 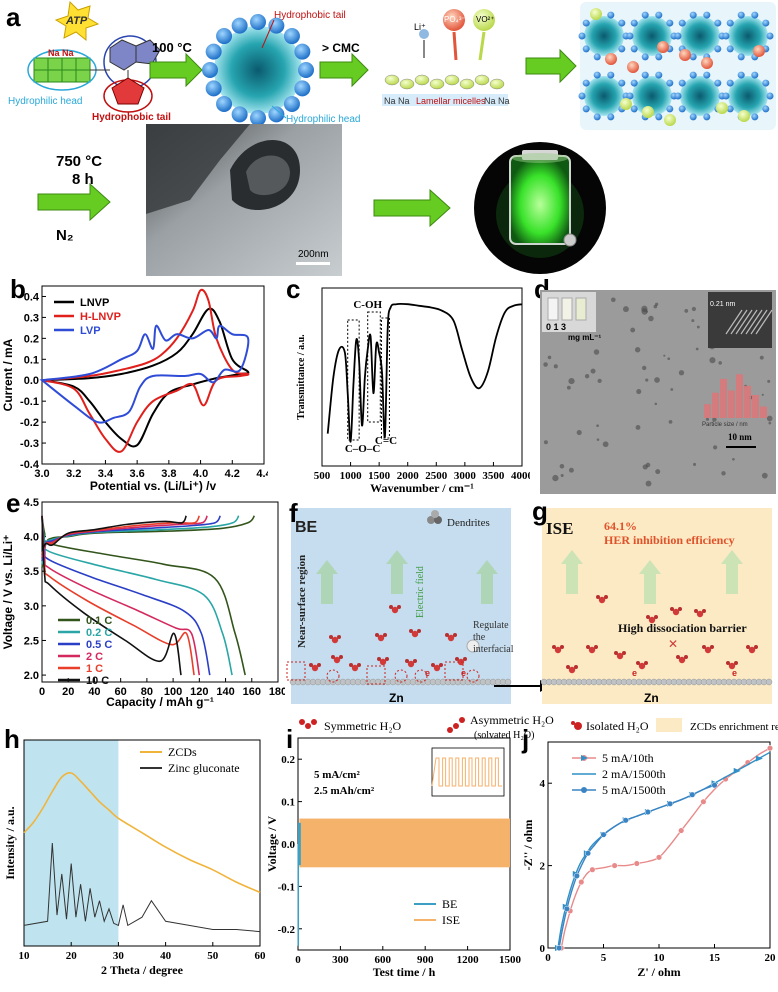 What do you see at coordinates (31, 641) in the screenshot?
I see `y-tick-label: 2.5` at bounding box center [31, 641].